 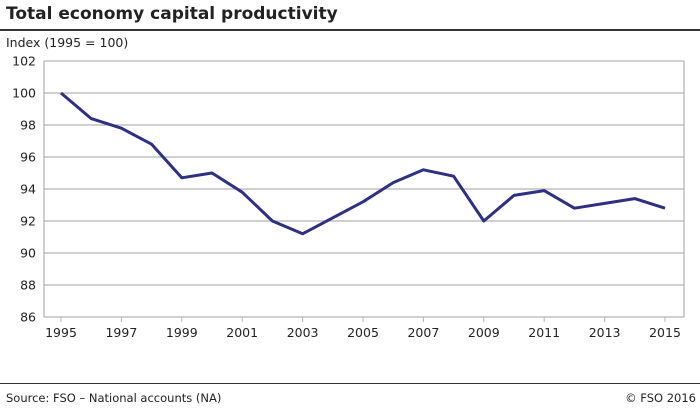 I want to click on x-tick-label: 2001, so click(x=242, y=332).